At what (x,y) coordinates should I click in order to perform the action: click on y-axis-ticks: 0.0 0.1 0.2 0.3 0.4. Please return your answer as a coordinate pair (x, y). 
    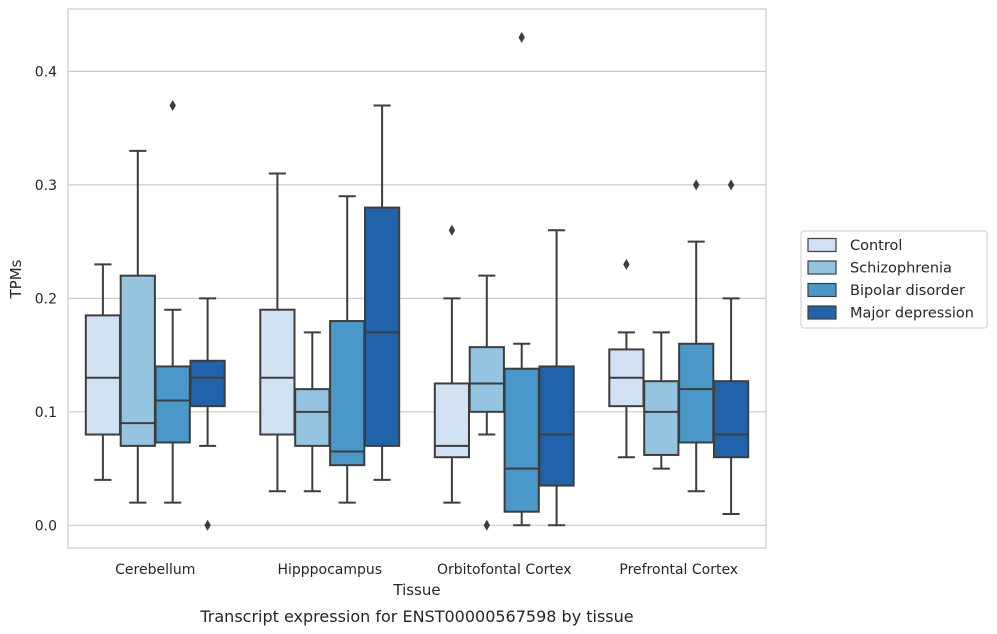
    Looking at the image, I should click on (46, 299).